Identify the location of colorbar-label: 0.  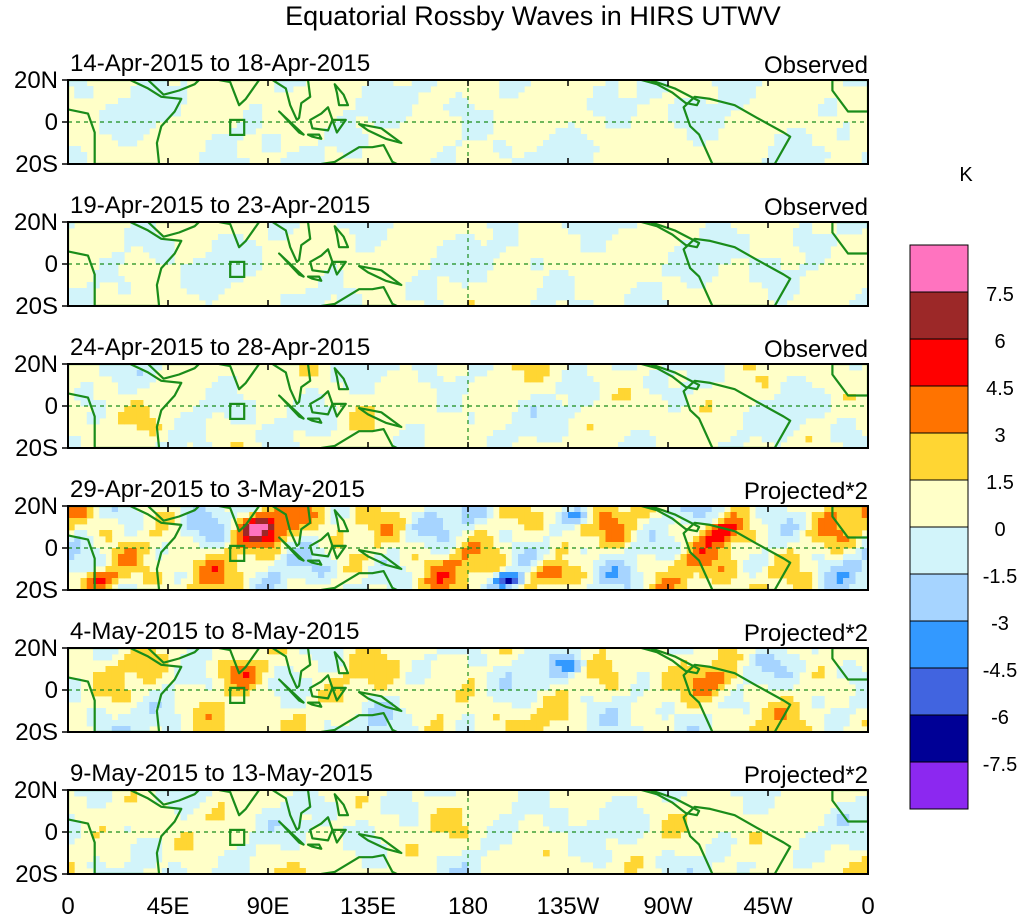
(999, 530).